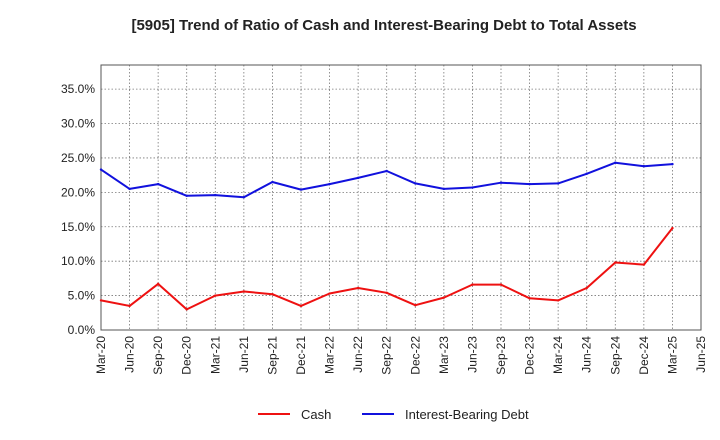  What do you see at coordinates (501, 355) in the screenshot?
I see `x-tick-label: Sep-23` at bounding box center [501, 355].